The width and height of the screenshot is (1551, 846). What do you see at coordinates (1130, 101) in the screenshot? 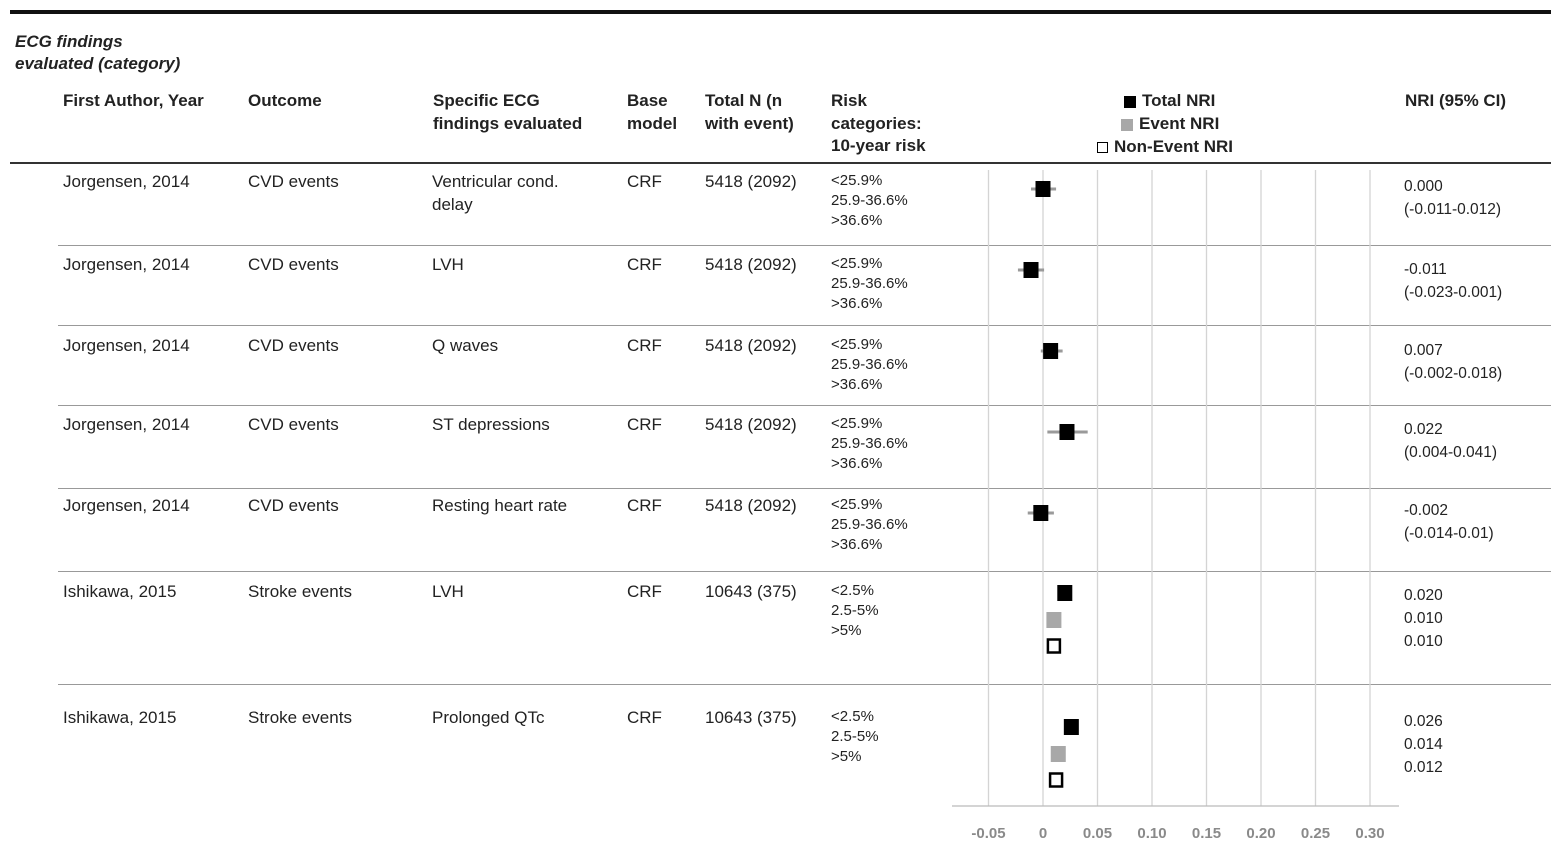
I see `filled-square-icon` at bounding box center [1130, 101].